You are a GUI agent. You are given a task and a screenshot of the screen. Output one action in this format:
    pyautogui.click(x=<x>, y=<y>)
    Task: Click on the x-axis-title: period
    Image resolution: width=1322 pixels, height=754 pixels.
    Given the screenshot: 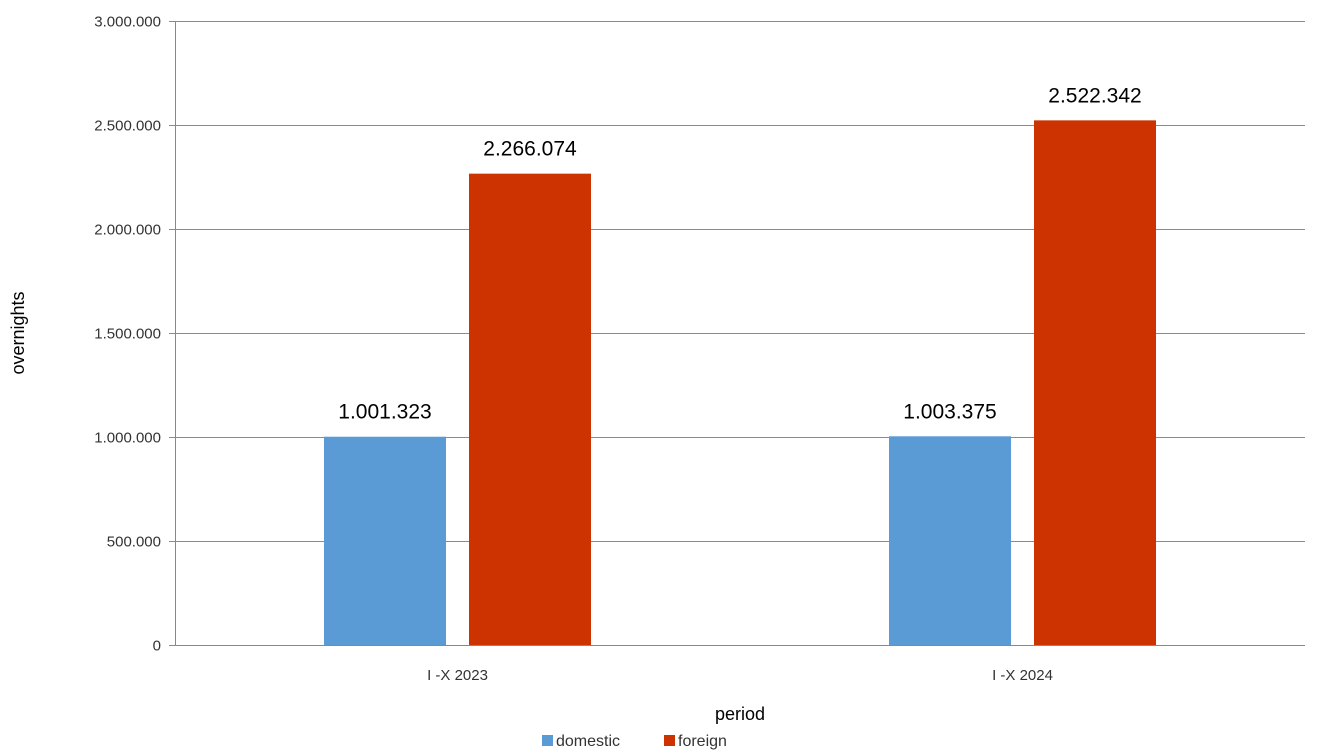 What is the action you would take?
    pyautogui.click(x=740, y=714)
    